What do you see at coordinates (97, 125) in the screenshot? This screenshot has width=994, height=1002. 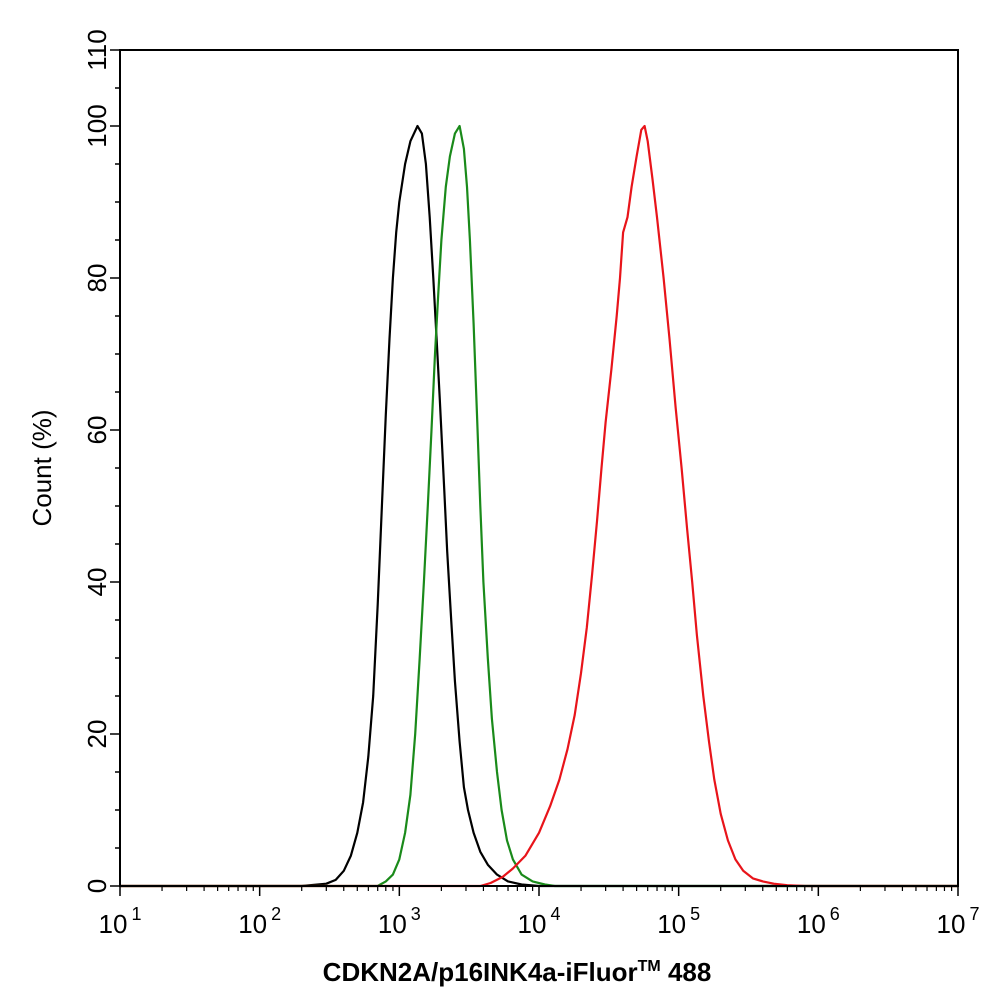 I see `y-tick-label: 100` at bounding box center [97, 125].